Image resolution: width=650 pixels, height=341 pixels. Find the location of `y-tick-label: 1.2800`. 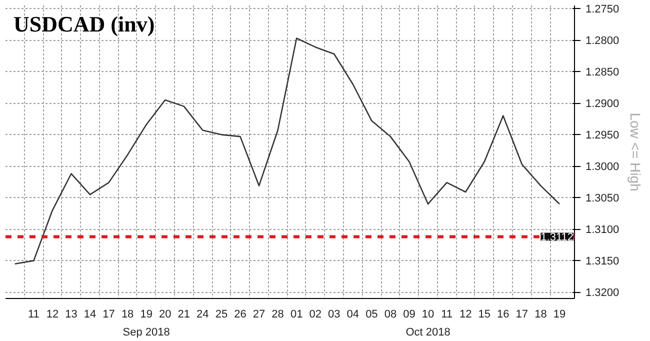

y-tick-label: 1.2800 is located at coordinates (603, 41).